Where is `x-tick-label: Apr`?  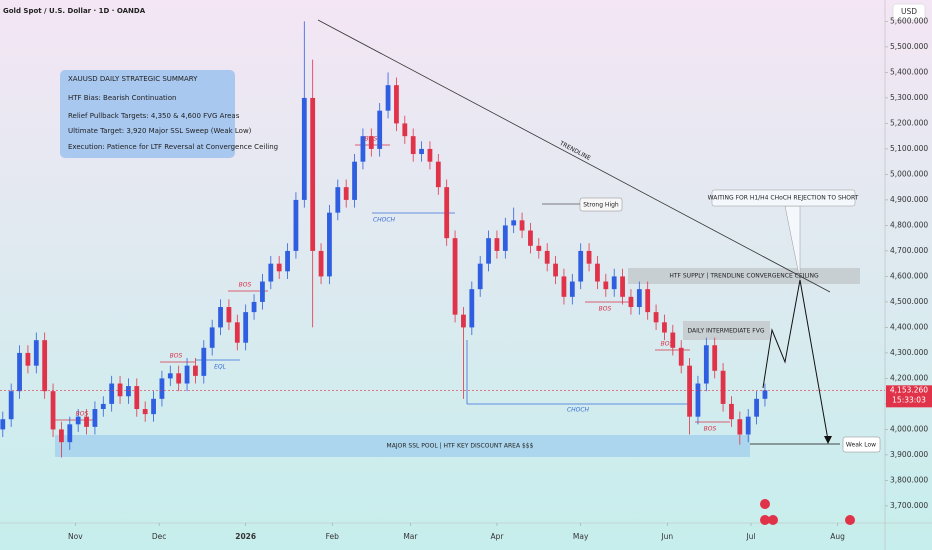
x-tick-label: Apr is located at coordinates (497, 536).